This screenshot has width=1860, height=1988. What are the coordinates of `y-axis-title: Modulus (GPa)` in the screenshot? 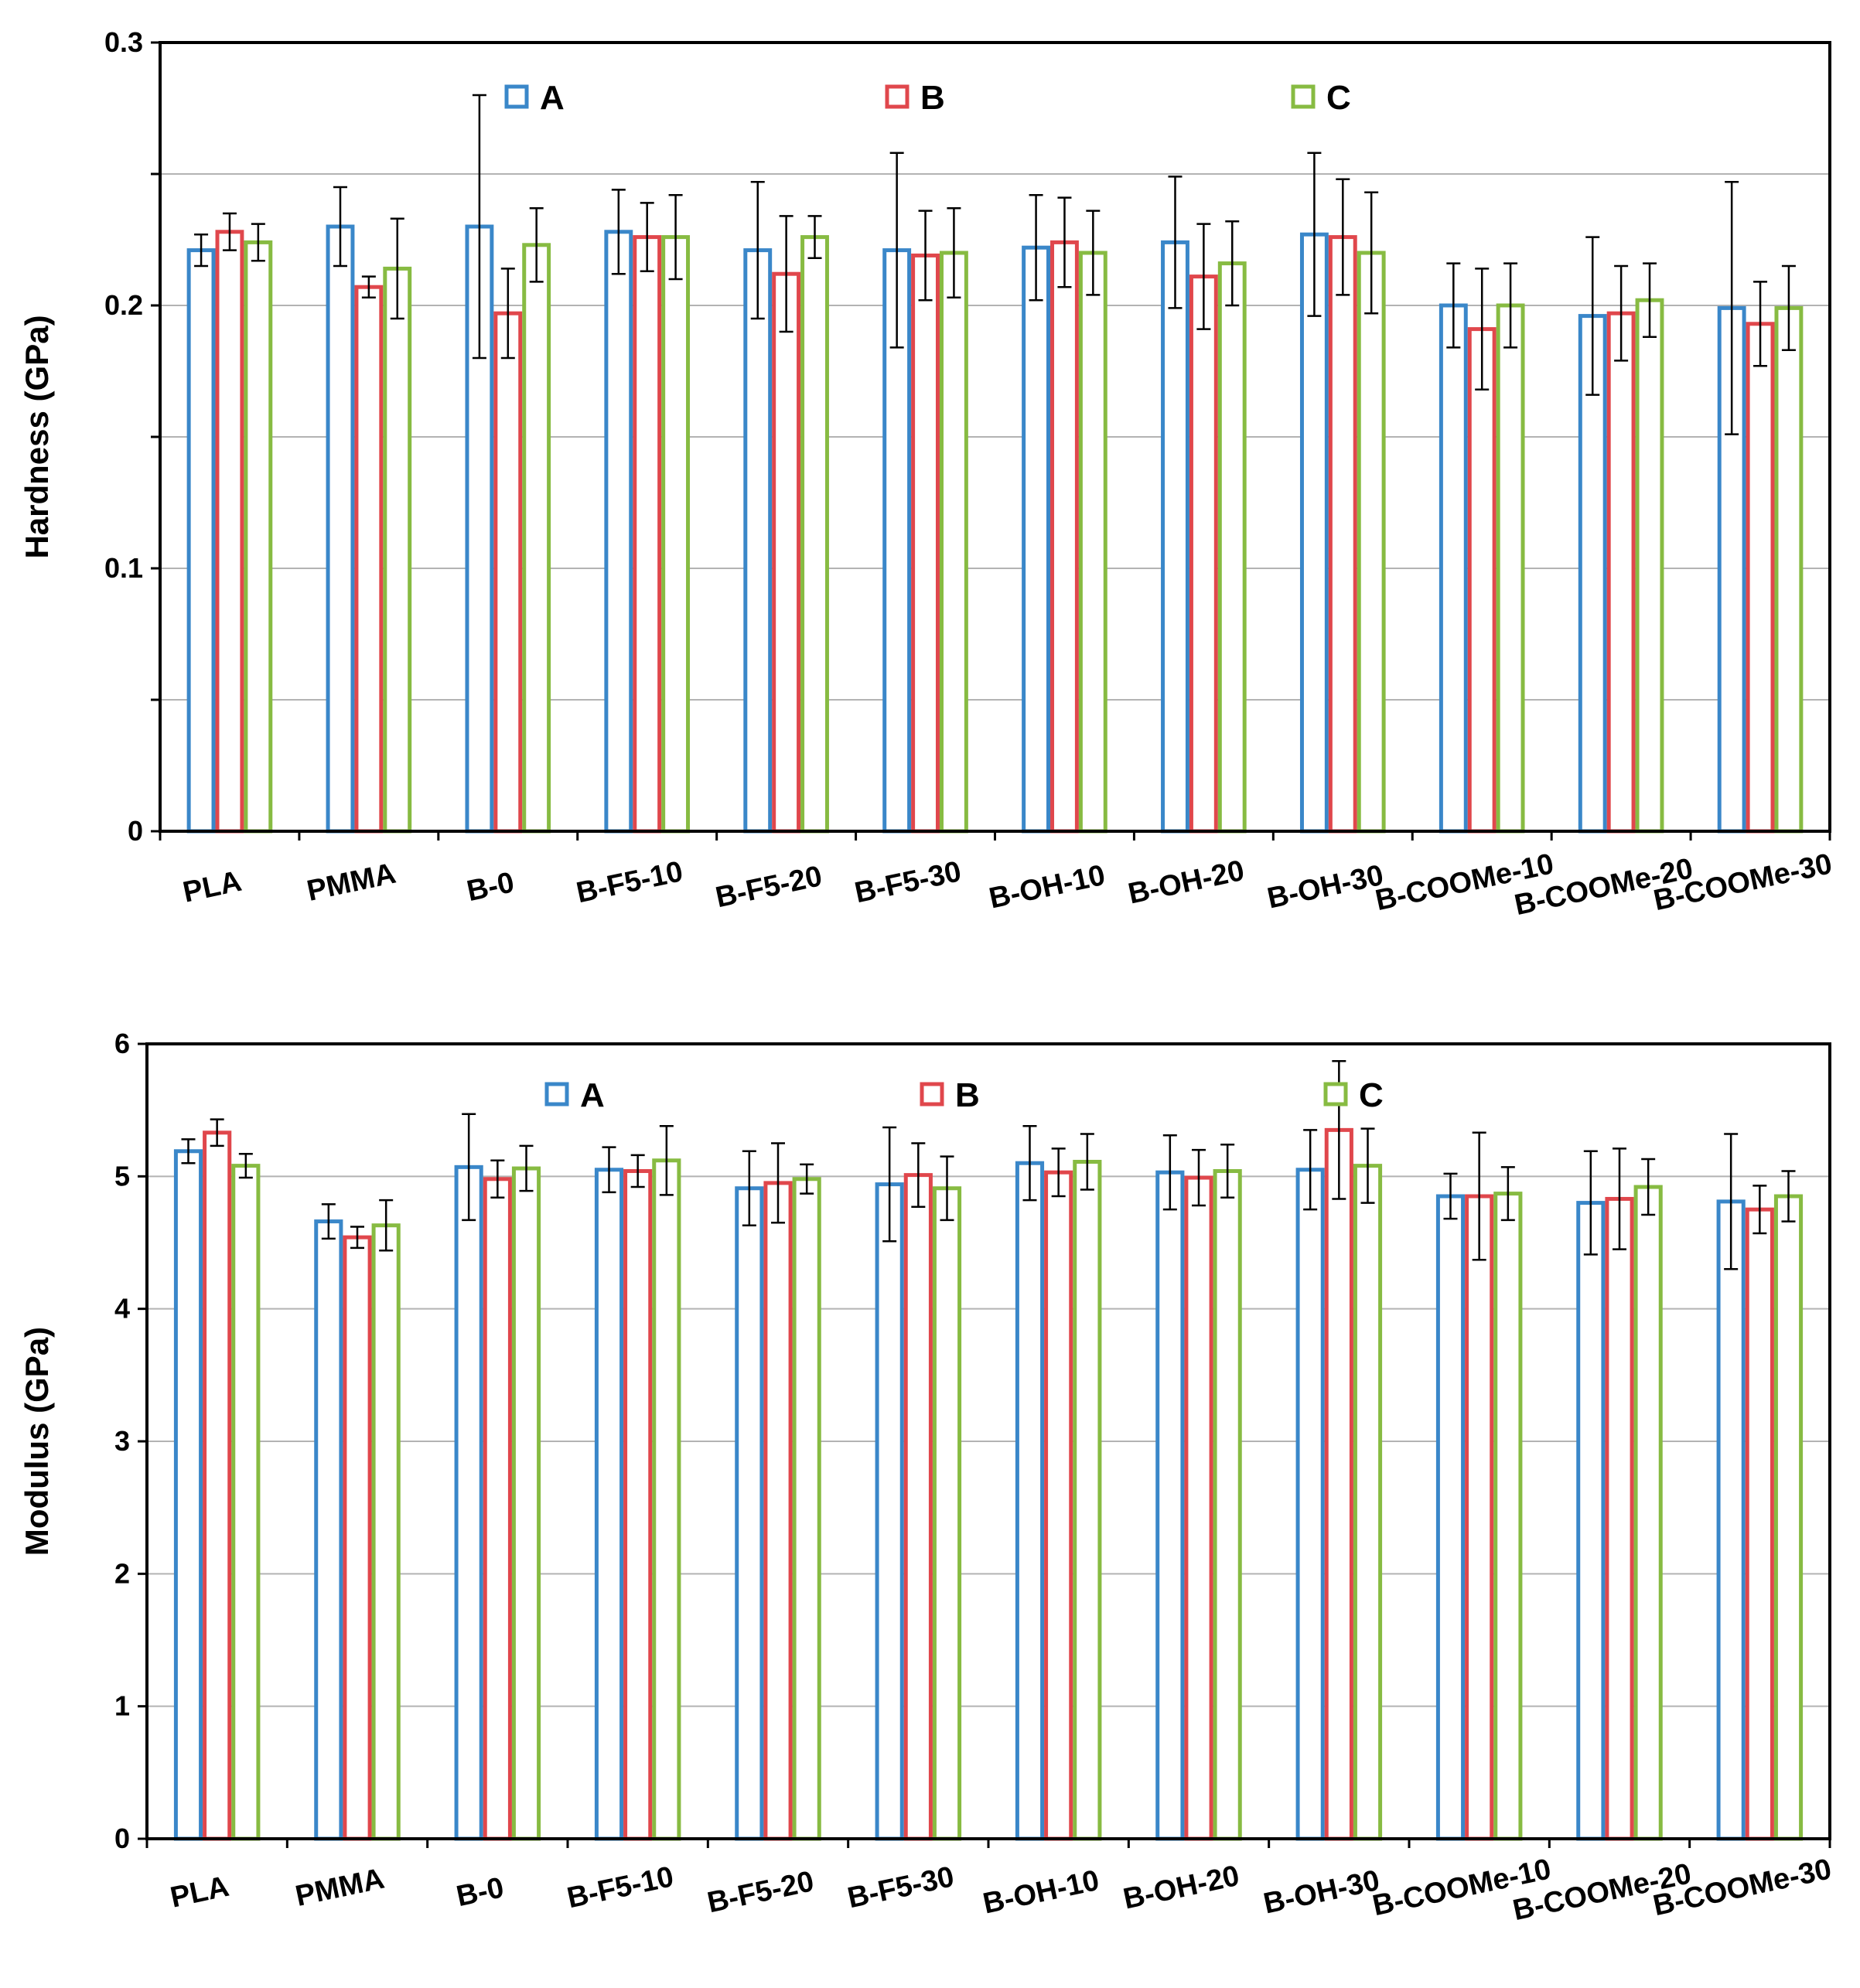 It's located at (37, 1441).